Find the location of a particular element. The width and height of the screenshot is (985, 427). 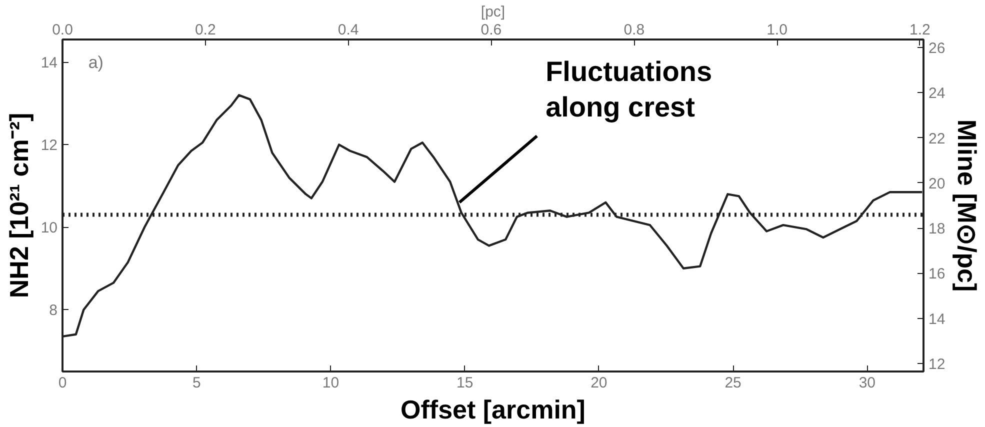

y2-tick-label: 26 is located at coordinates (937, 49).